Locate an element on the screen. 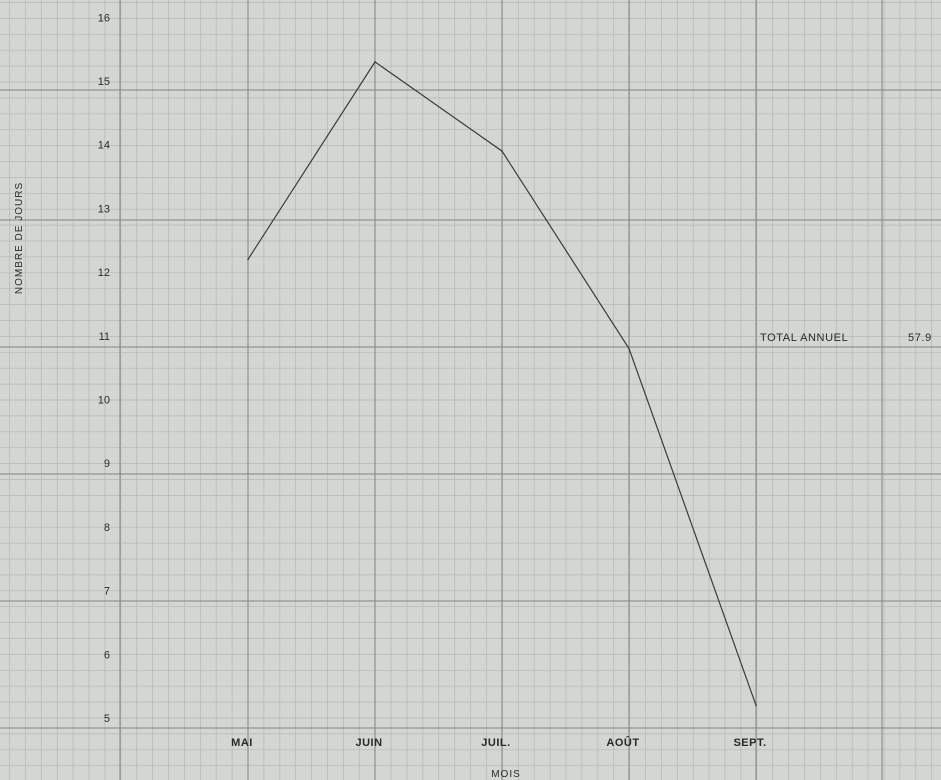  x-tick-label: SEPT. is located at coordinates (749, 743).